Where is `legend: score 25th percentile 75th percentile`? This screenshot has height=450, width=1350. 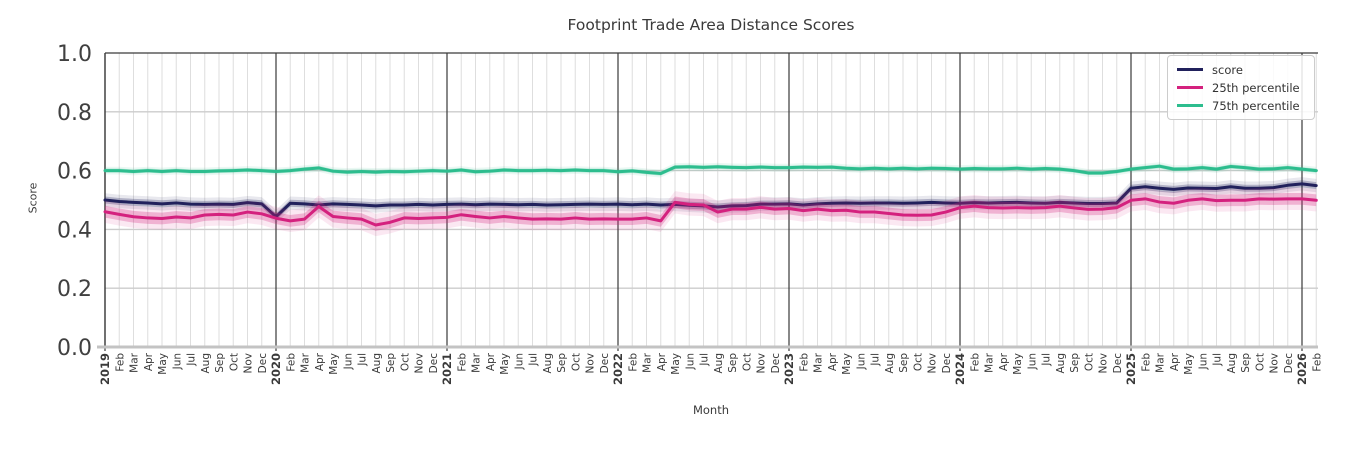
legend: score 25th percentile 75th percentile is located at coordinates (1241, 87).